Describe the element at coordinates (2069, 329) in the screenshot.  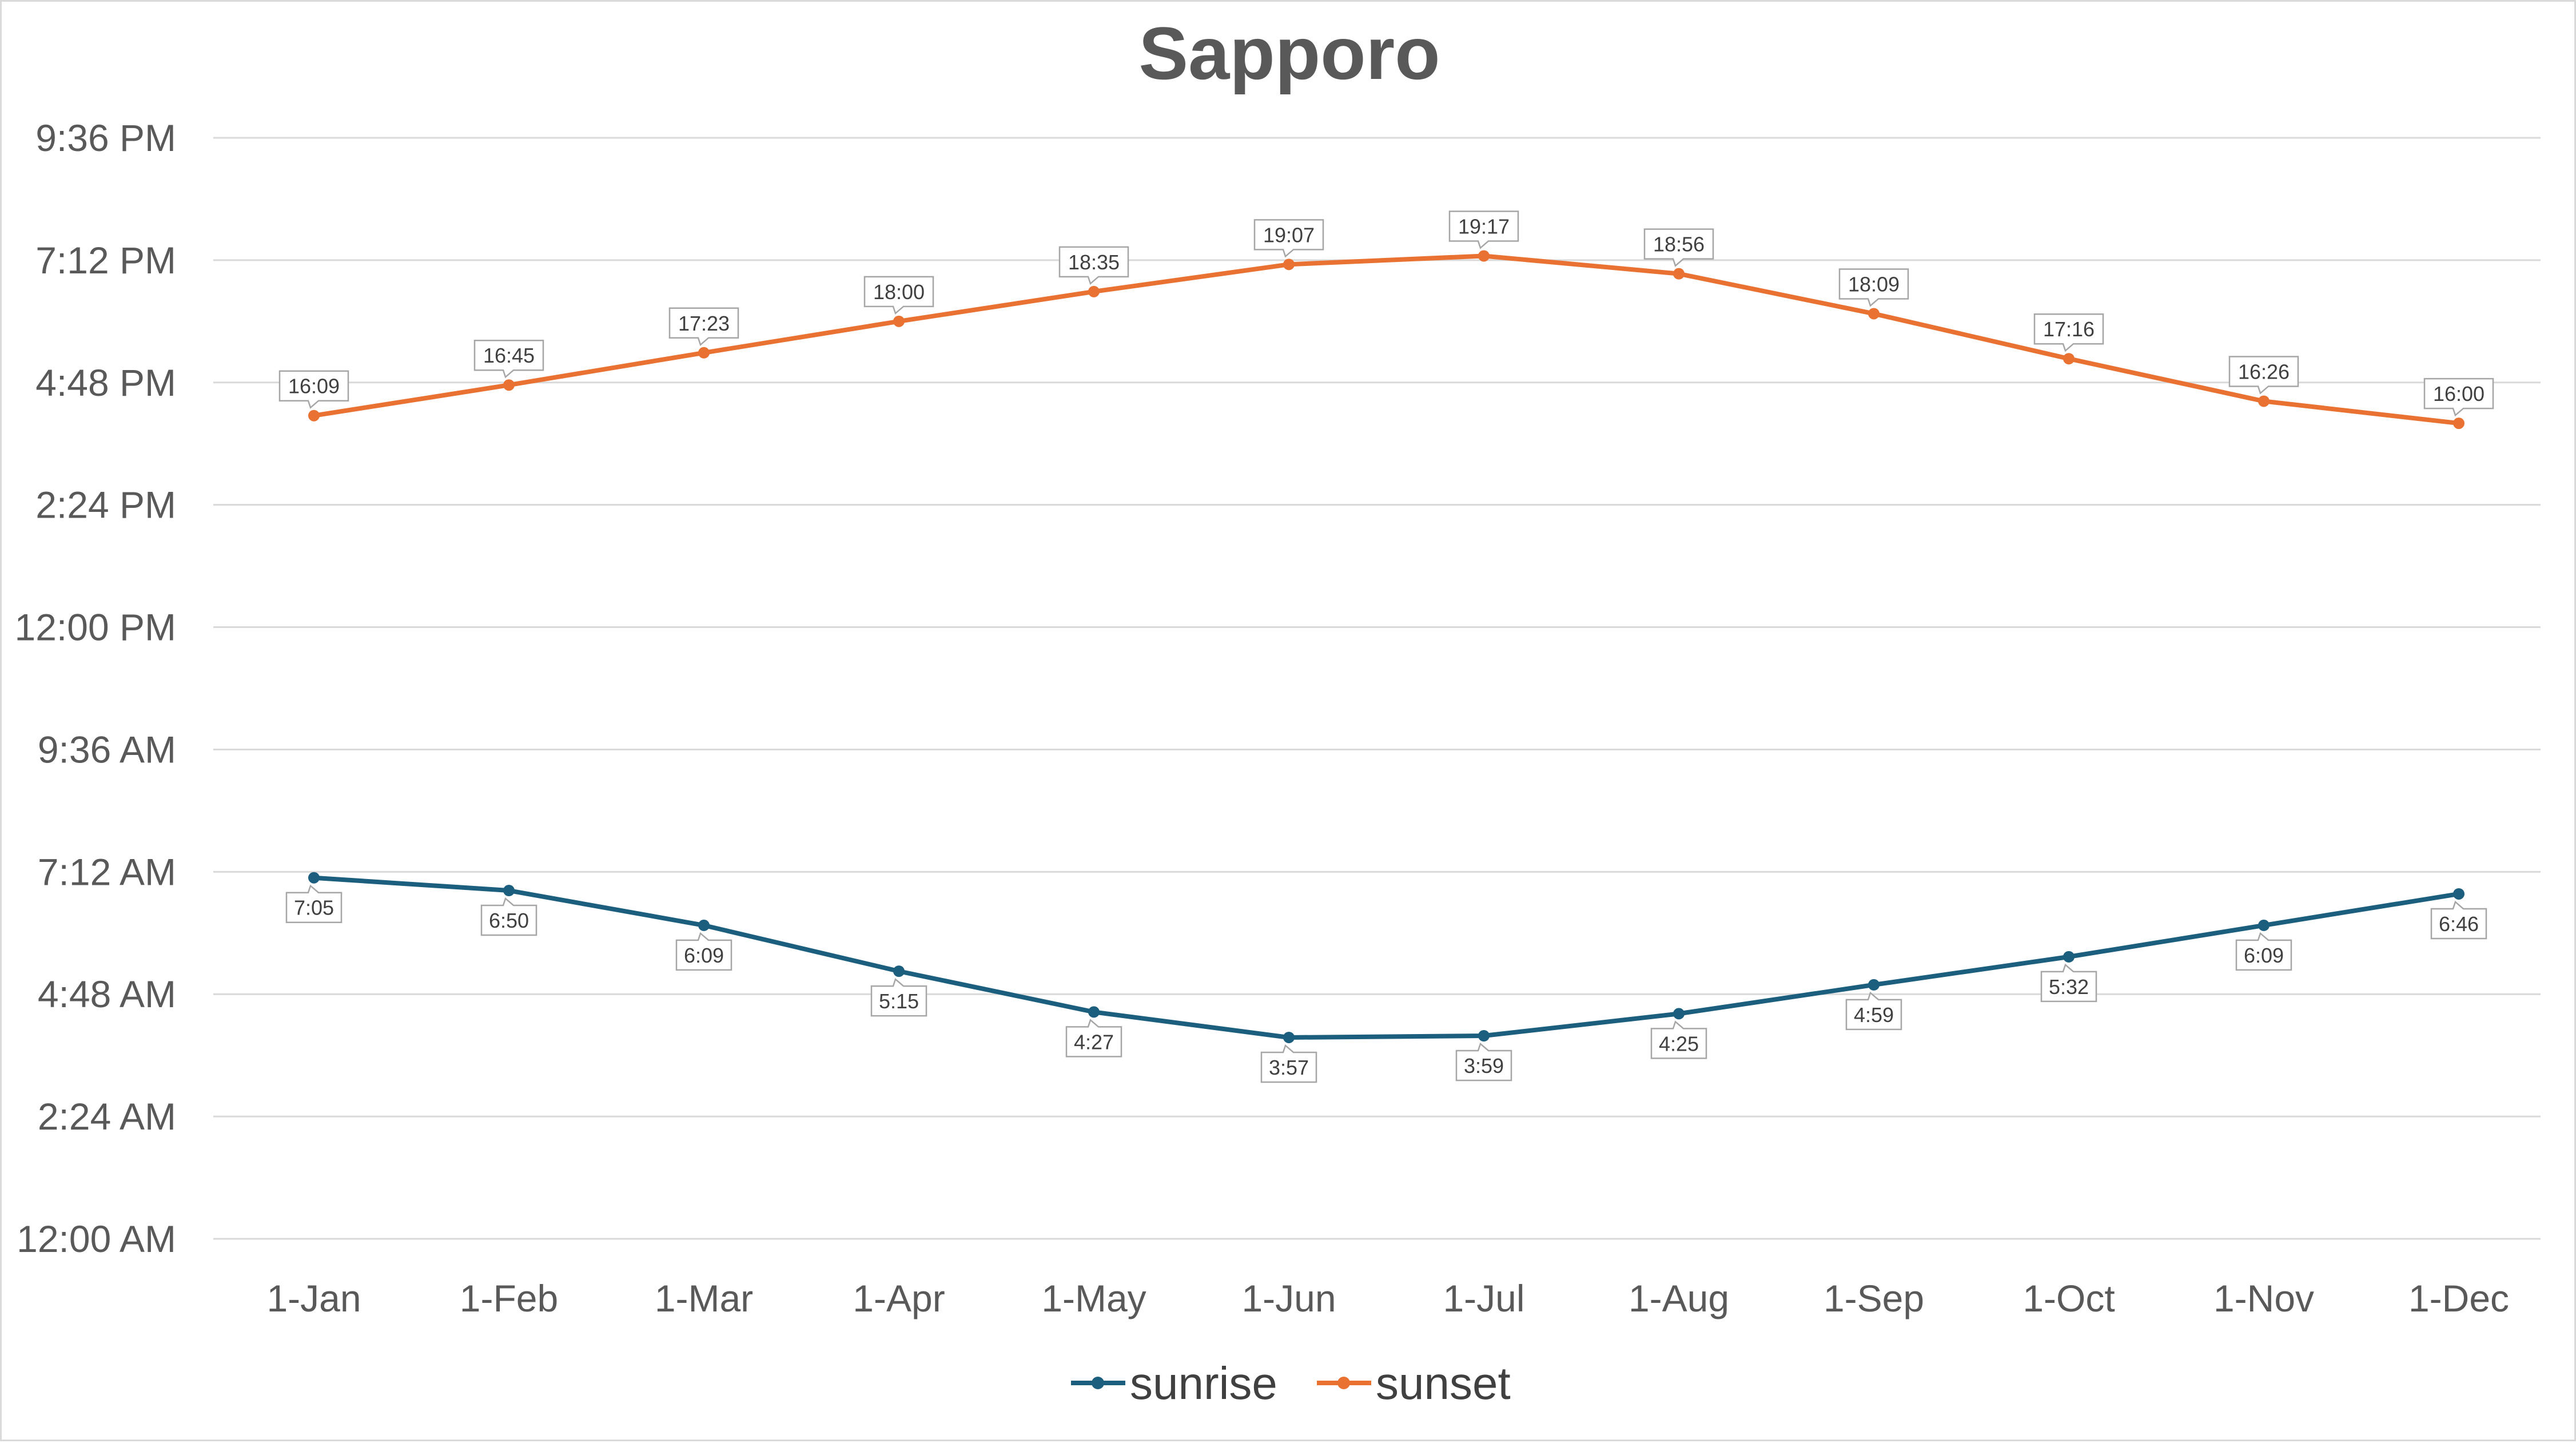
I see `data-label-text: 17:16` at that location.